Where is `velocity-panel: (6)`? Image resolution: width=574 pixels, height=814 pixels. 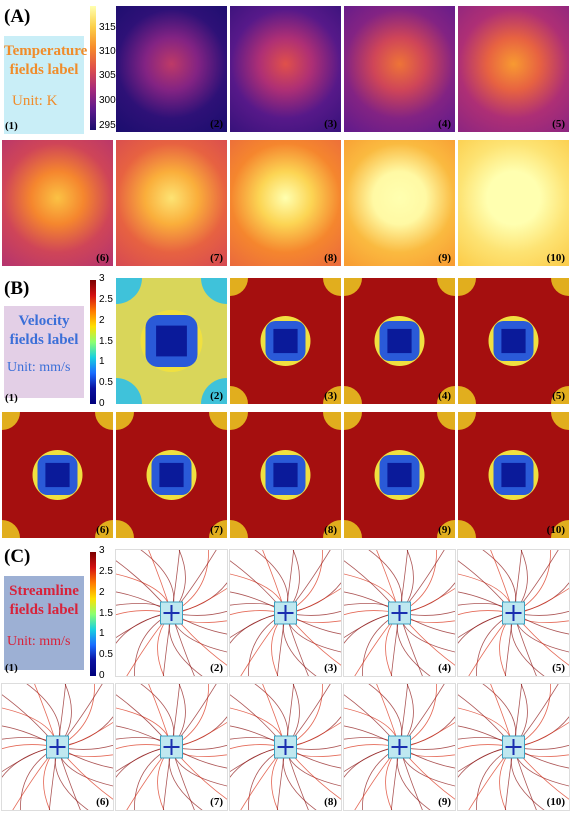 velocity-panel: (6) is located at coordinates (57, 475).